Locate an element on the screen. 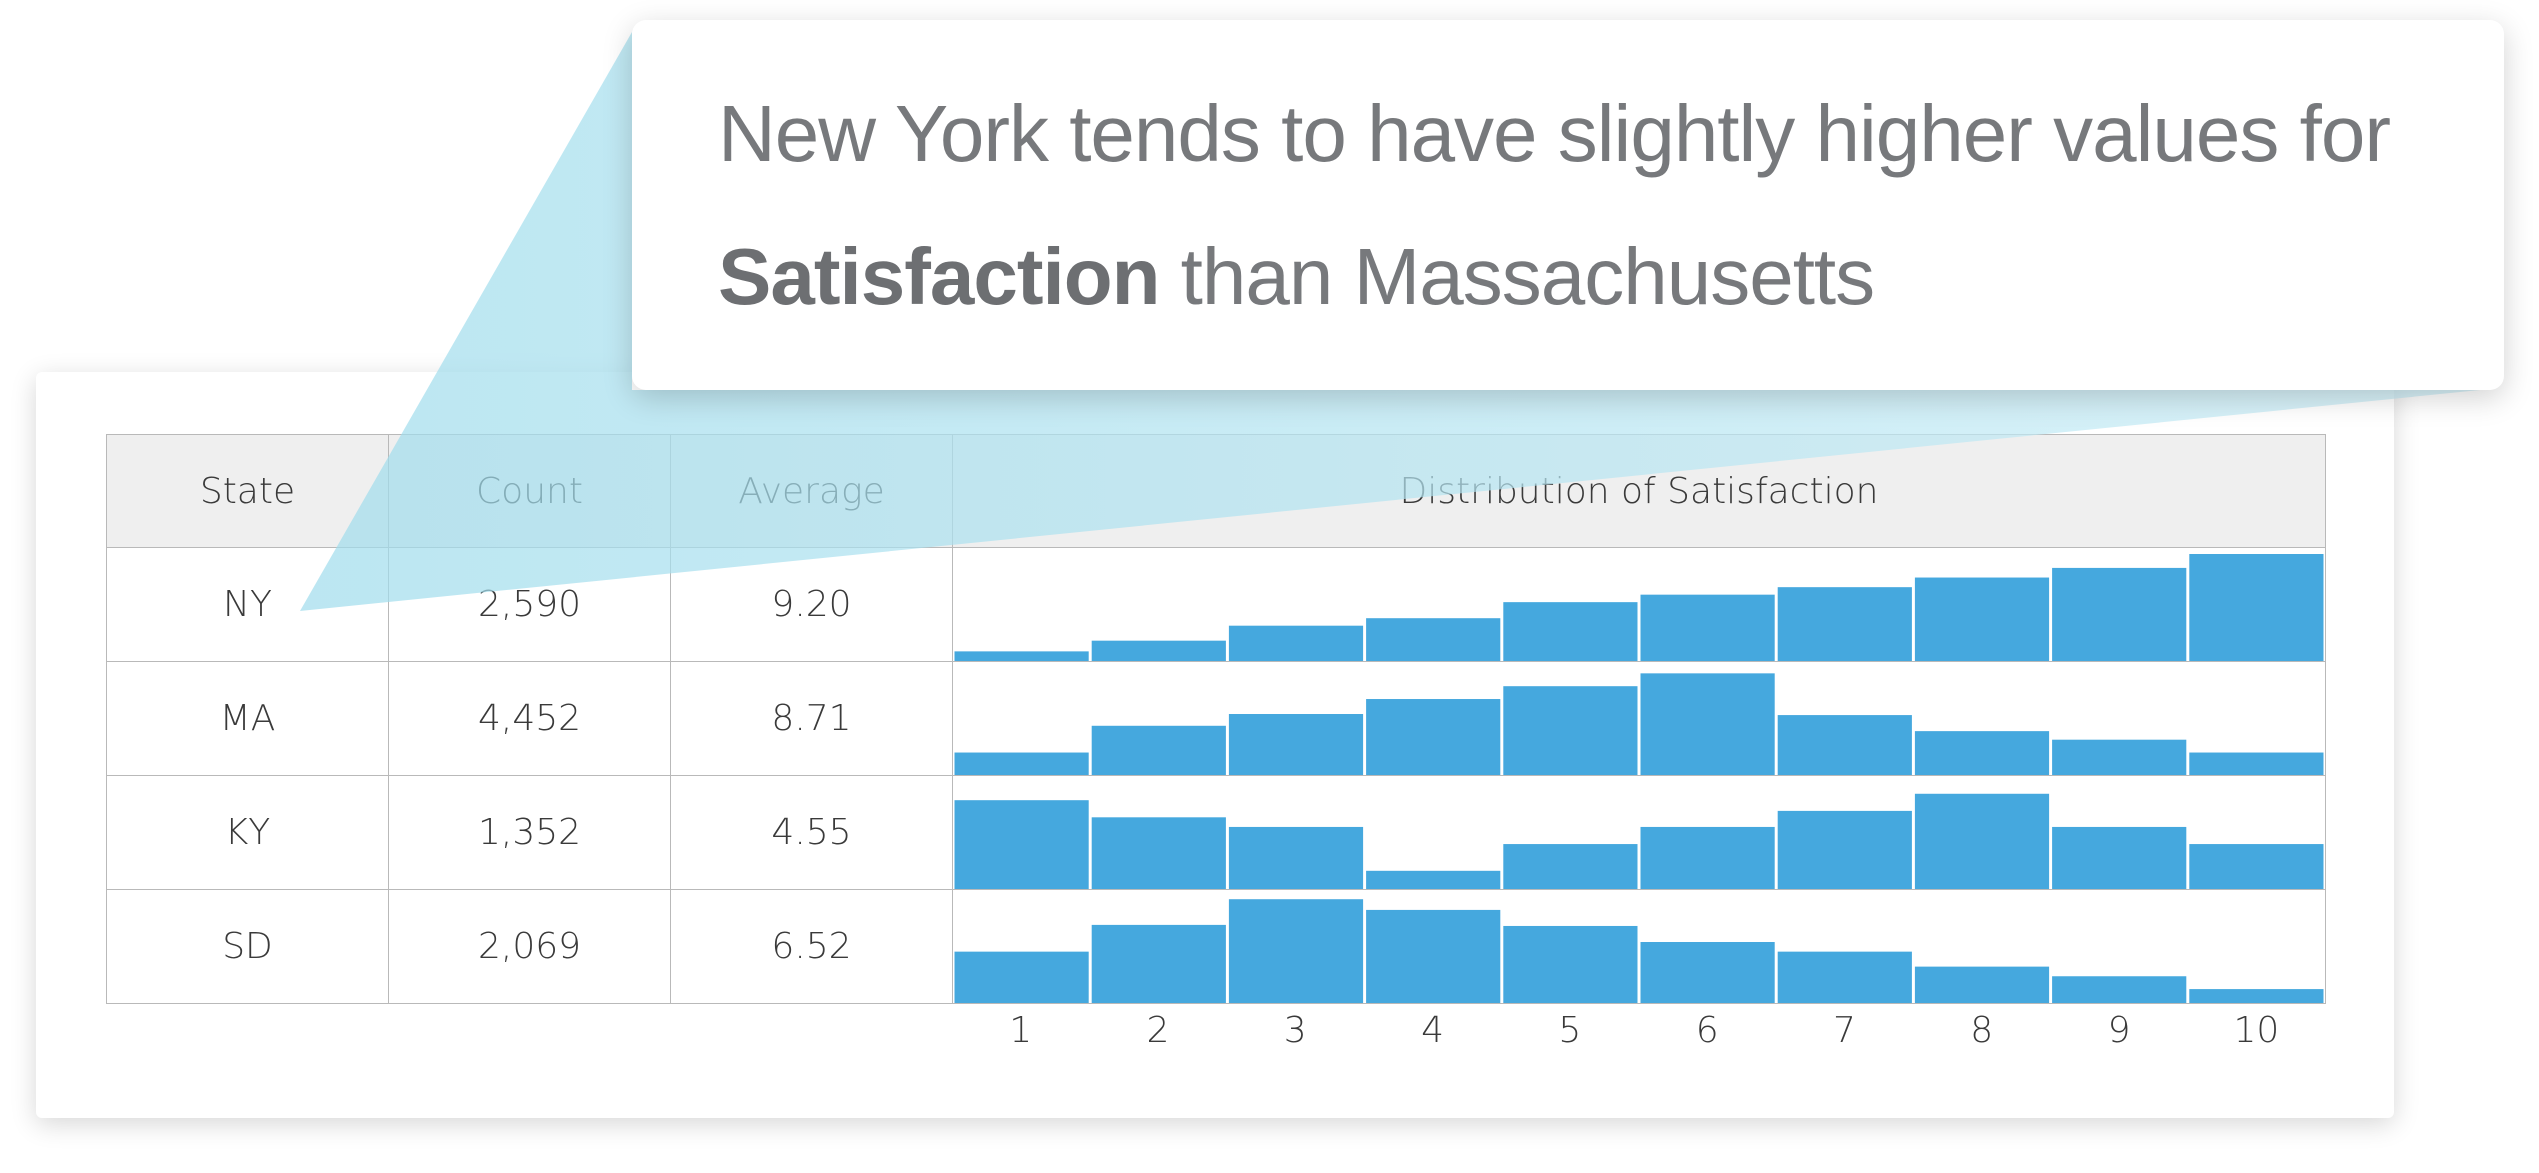 This screenshot has width=2539, height=1173. x-tick-label: 9 is located at coordinates (2119, 1030).